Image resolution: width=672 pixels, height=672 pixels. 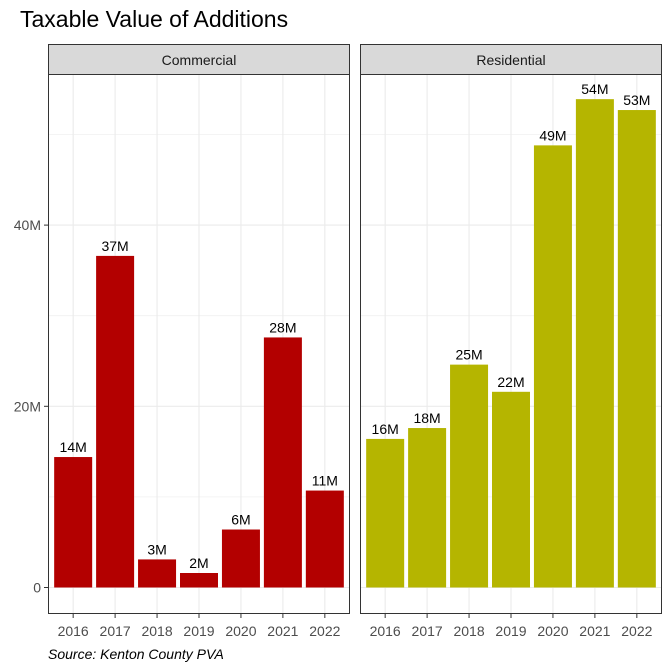 What do you see at coordinates (27, 406) in the screenshot?
I see `y-tick-label: 20M` at bounding box center [27, 406].